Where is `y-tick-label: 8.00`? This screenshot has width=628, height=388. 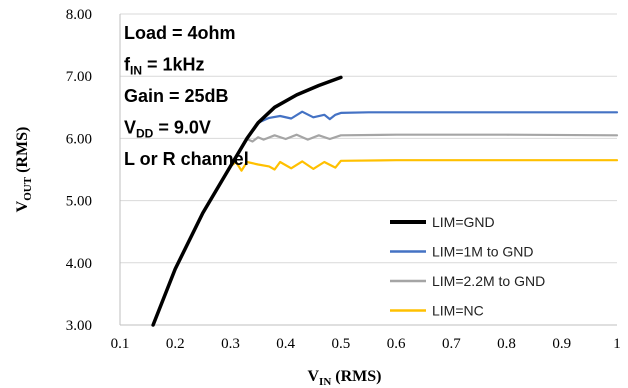
y-tick-label: 8.00 is located at coordinates (79, 15).